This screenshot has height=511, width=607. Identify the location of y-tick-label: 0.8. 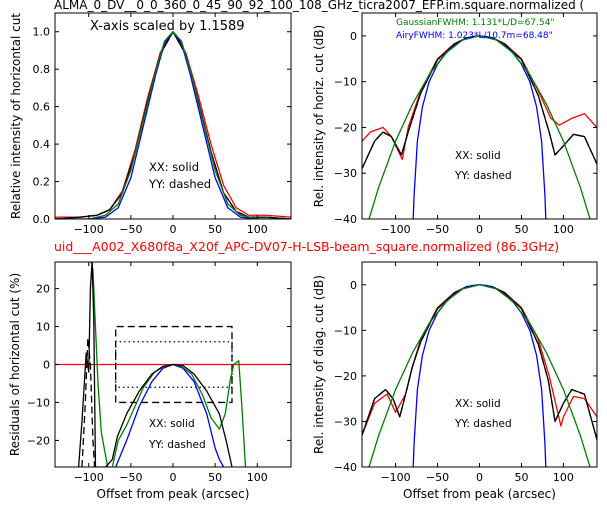
(42, 69).